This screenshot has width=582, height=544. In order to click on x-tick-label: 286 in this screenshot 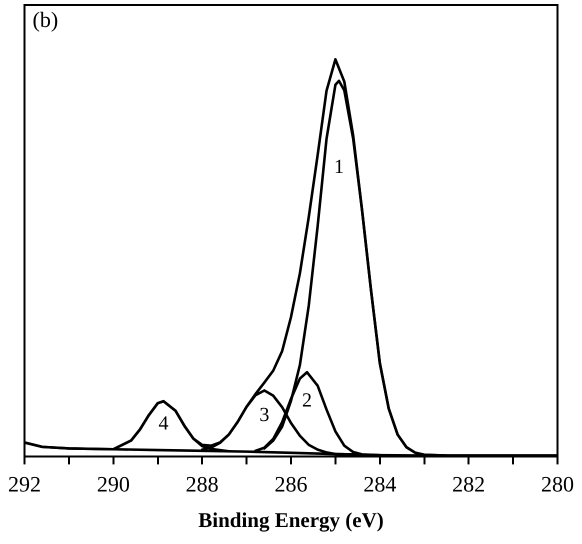, I will do `click(291, 483)`.